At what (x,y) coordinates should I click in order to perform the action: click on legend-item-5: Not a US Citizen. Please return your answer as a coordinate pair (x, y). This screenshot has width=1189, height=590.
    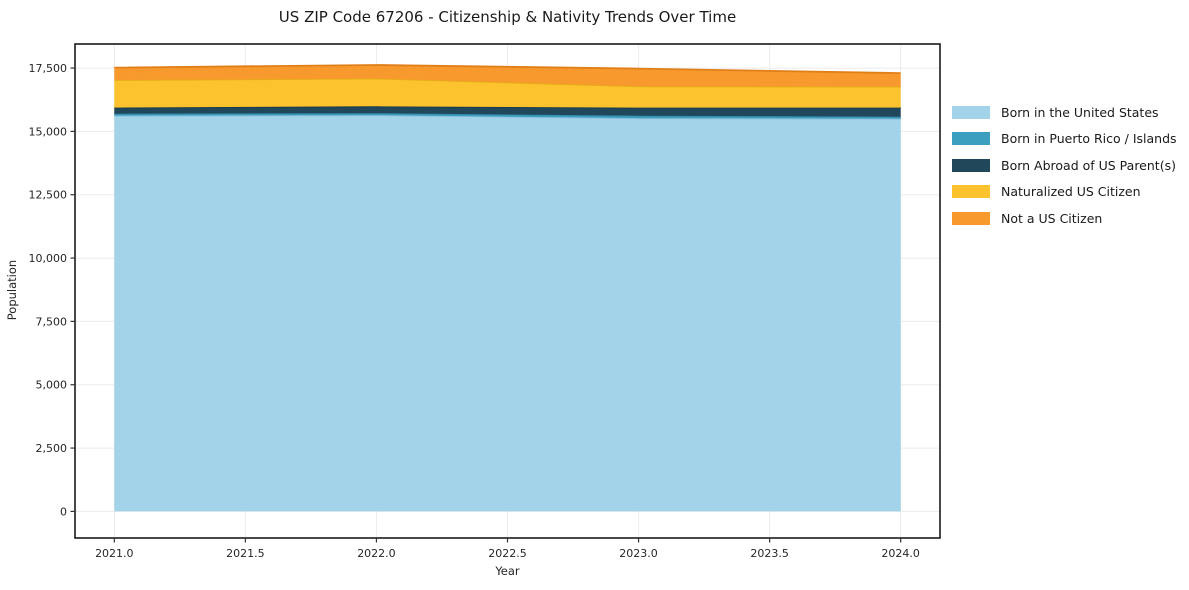
    Looking at the image, I should click on (1064, 218).